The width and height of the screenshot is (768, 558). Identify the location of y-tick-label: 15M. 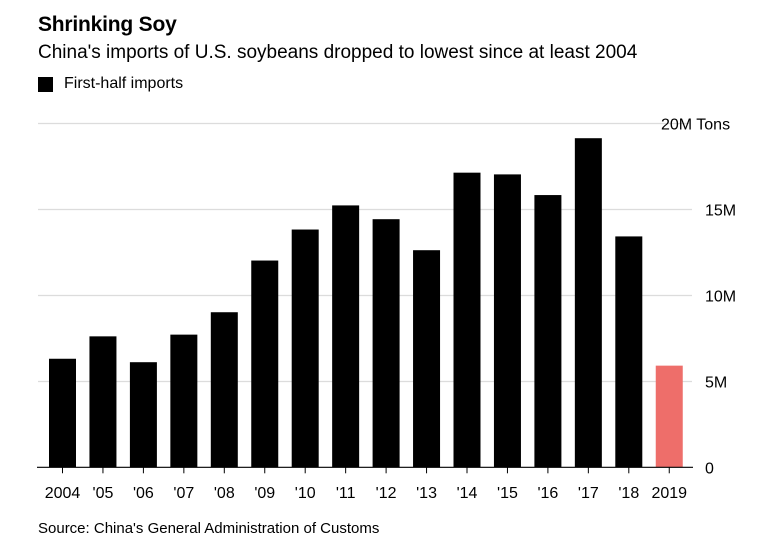
(720, 211).